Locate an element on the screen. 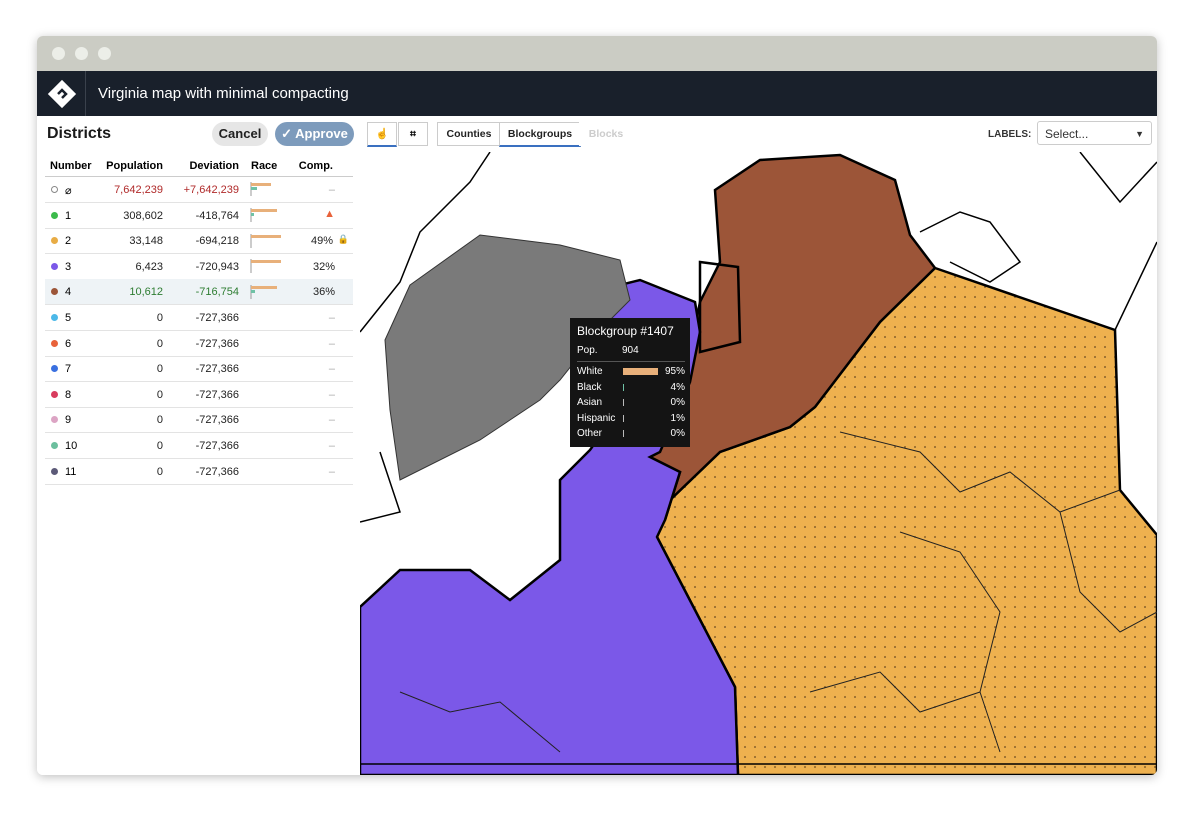 The width and height of the screenshot is (1194, 814). pop-value: 904 is located at coordinates (630, 350).